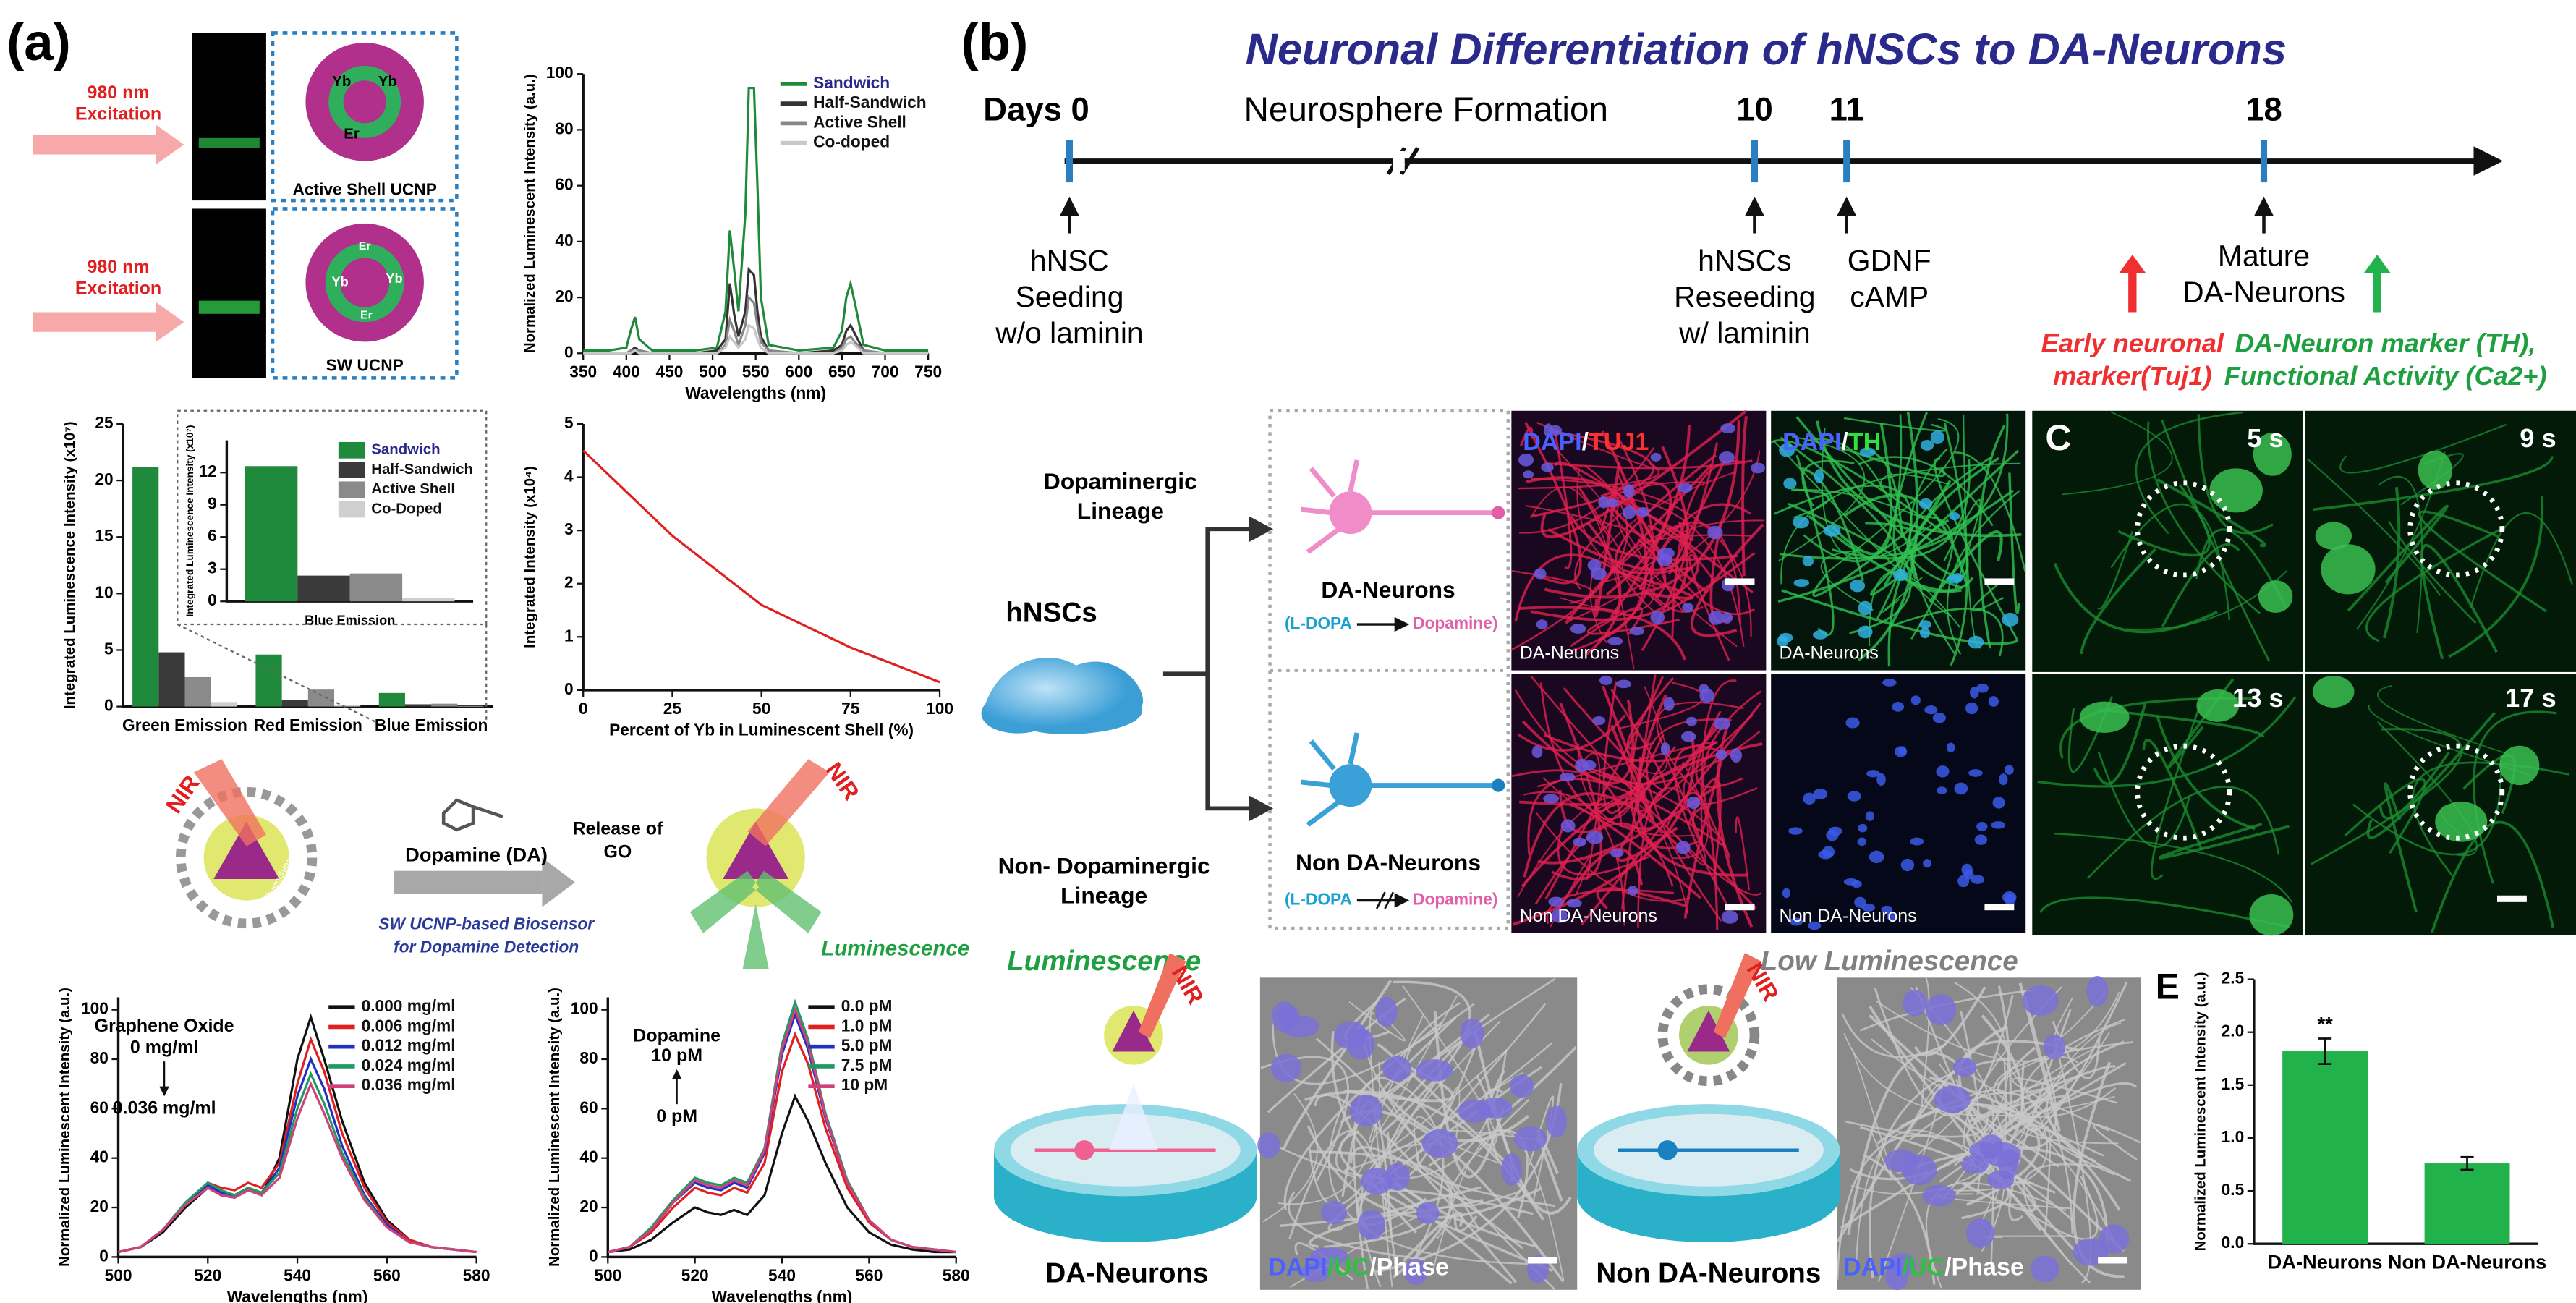  What do you see at coordinates (859, 121) in the screenshot?
I see `legend-label: Active Shell` at bounding box center [859, 121].